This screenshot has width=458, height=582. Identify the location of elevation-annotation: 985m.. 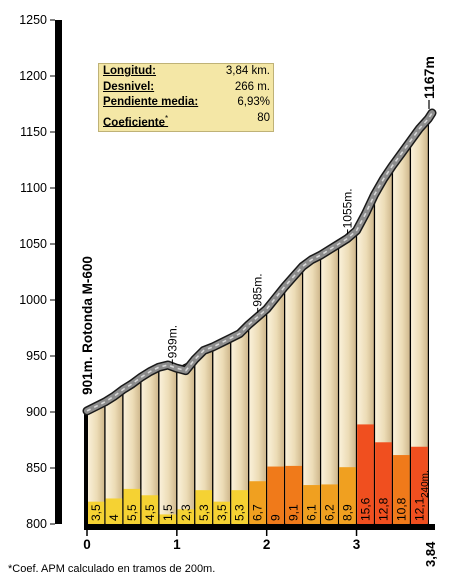
(258, 289).